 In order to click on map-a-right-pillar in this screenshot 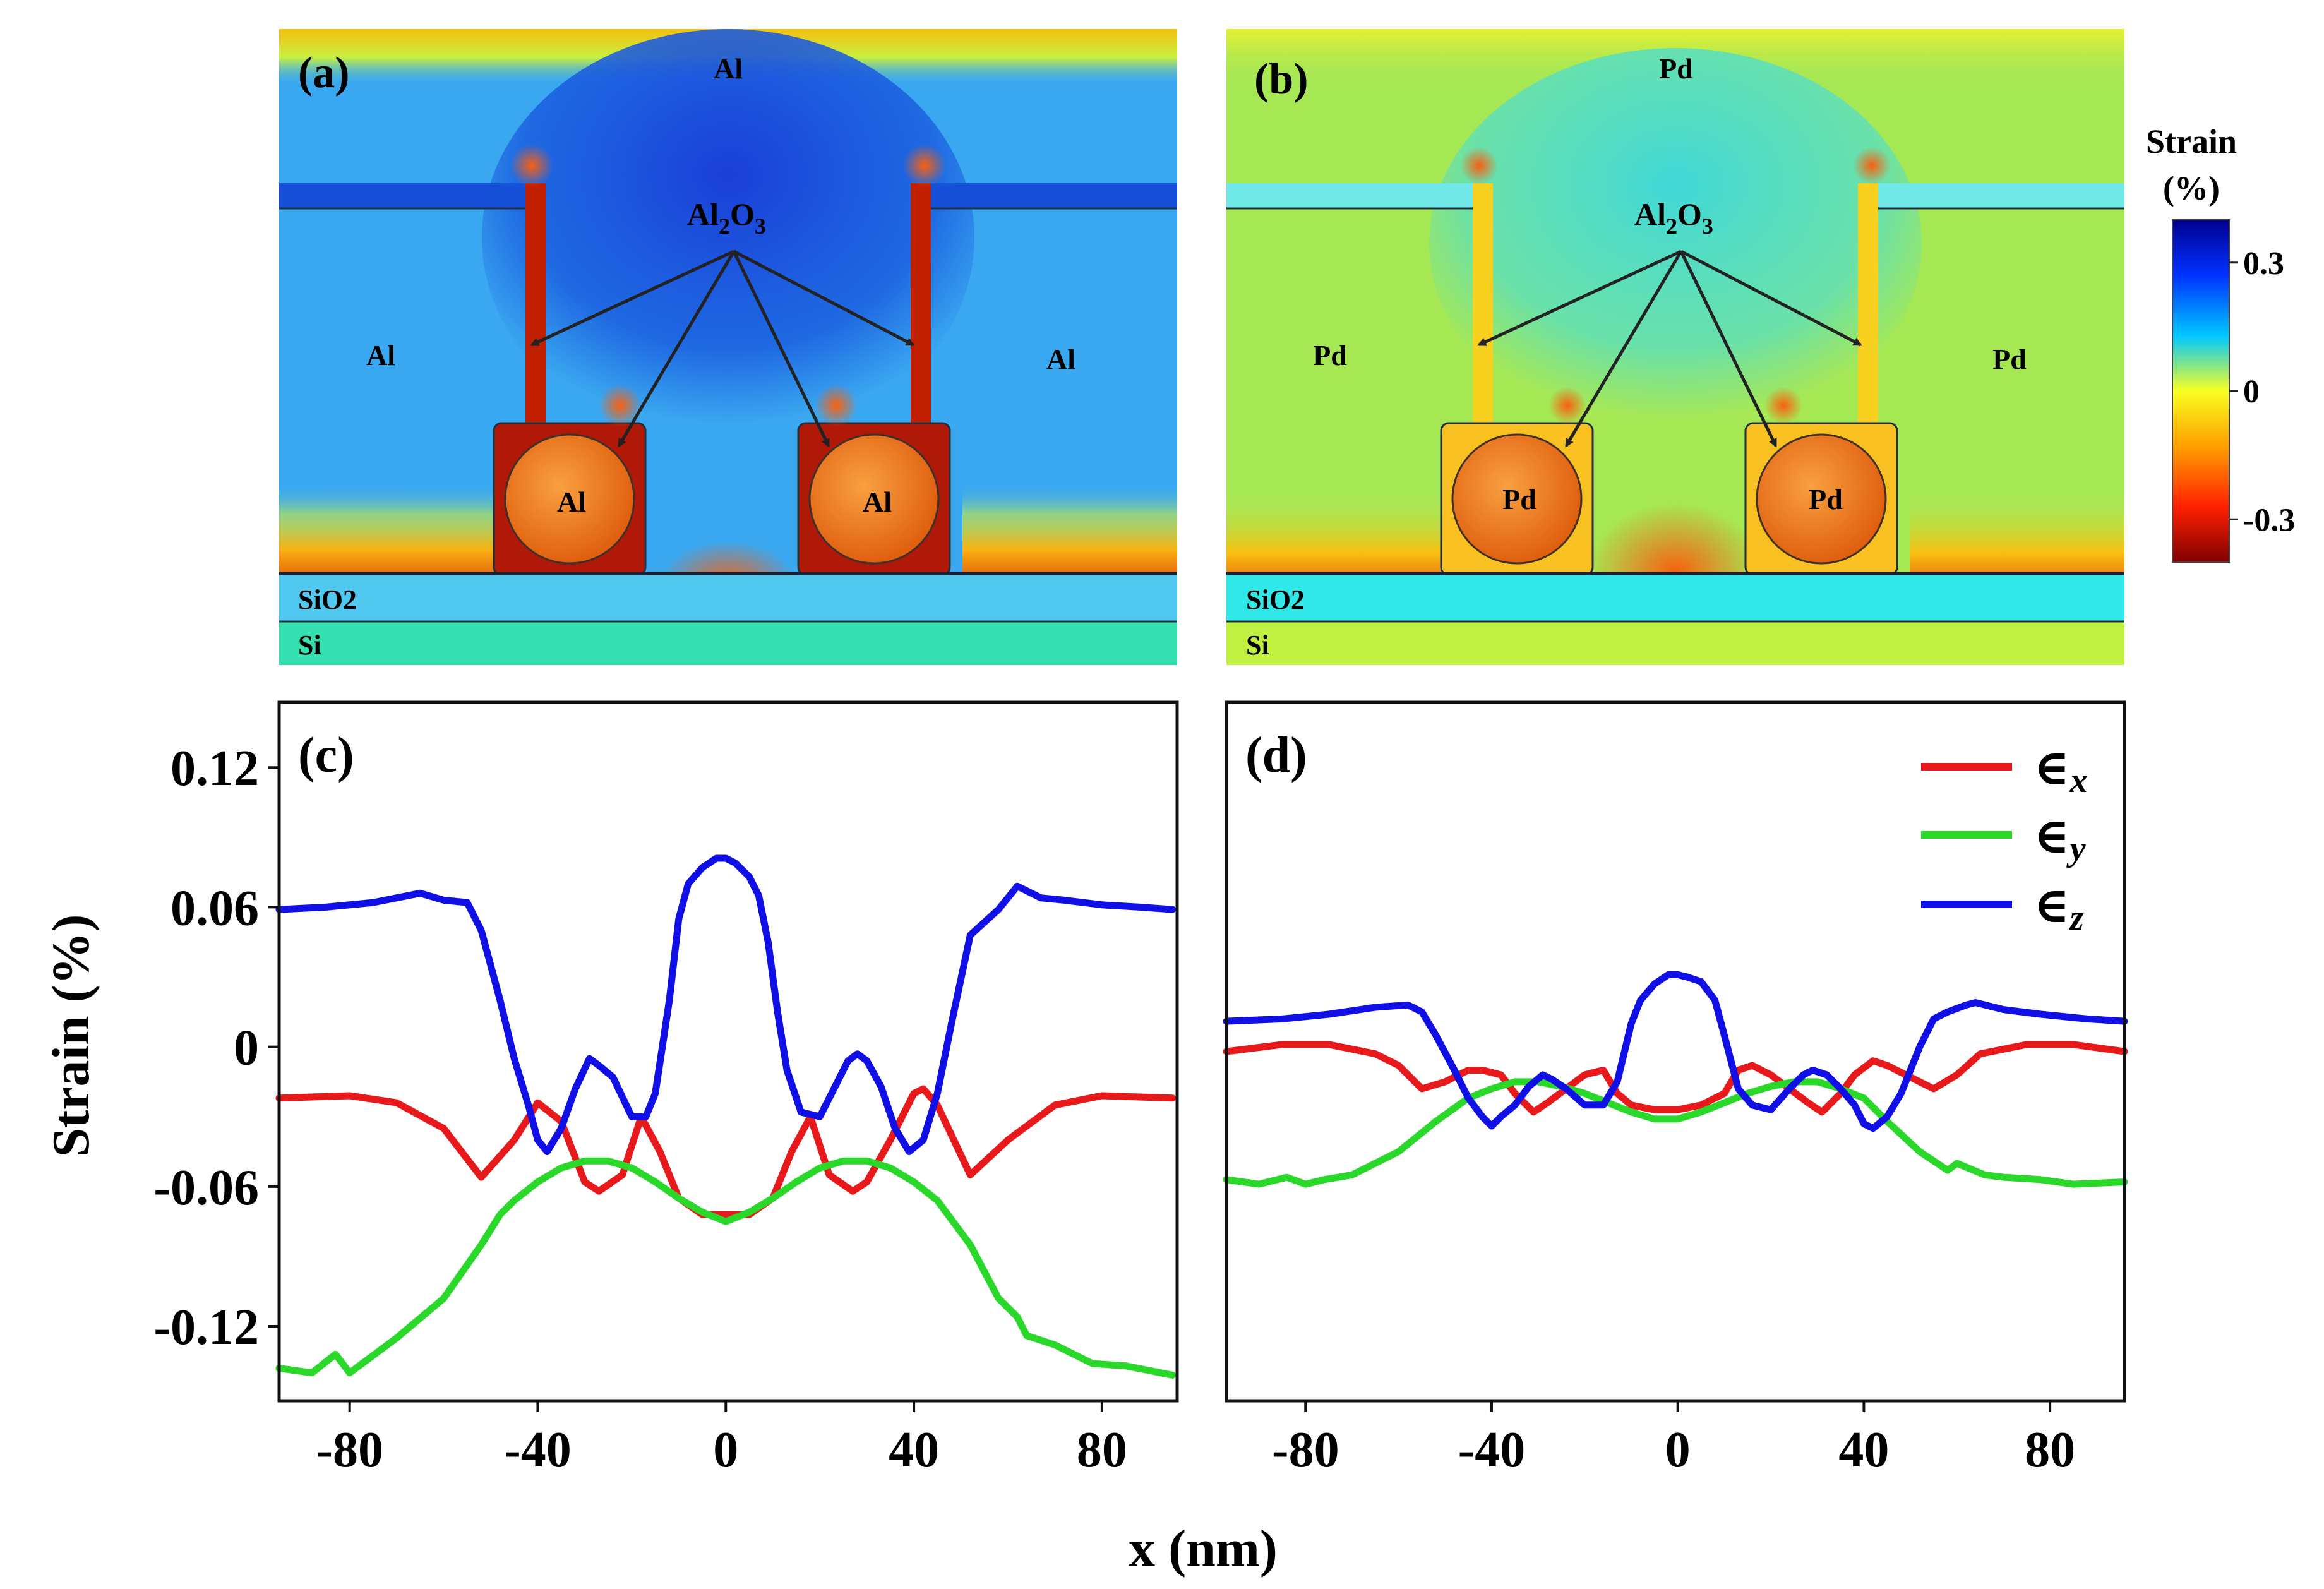, I will do `click(921, 317)`.